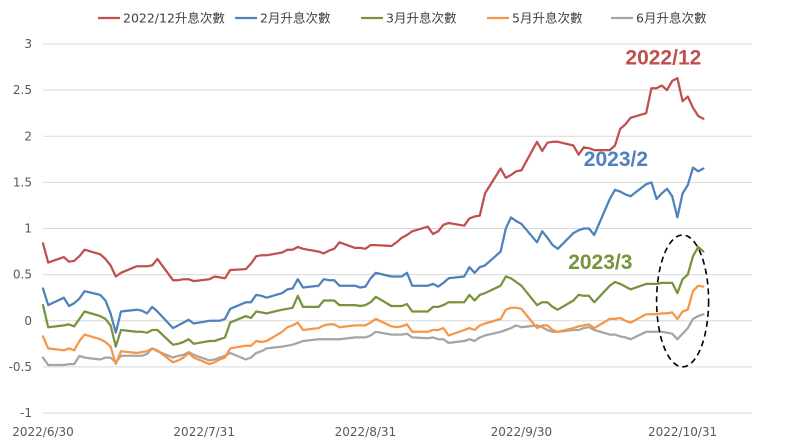  I want to click on y-axis-tick-labels: -1 -0.5 0 0.5 1 1.5 2 2.5 3, so click(20, 228).